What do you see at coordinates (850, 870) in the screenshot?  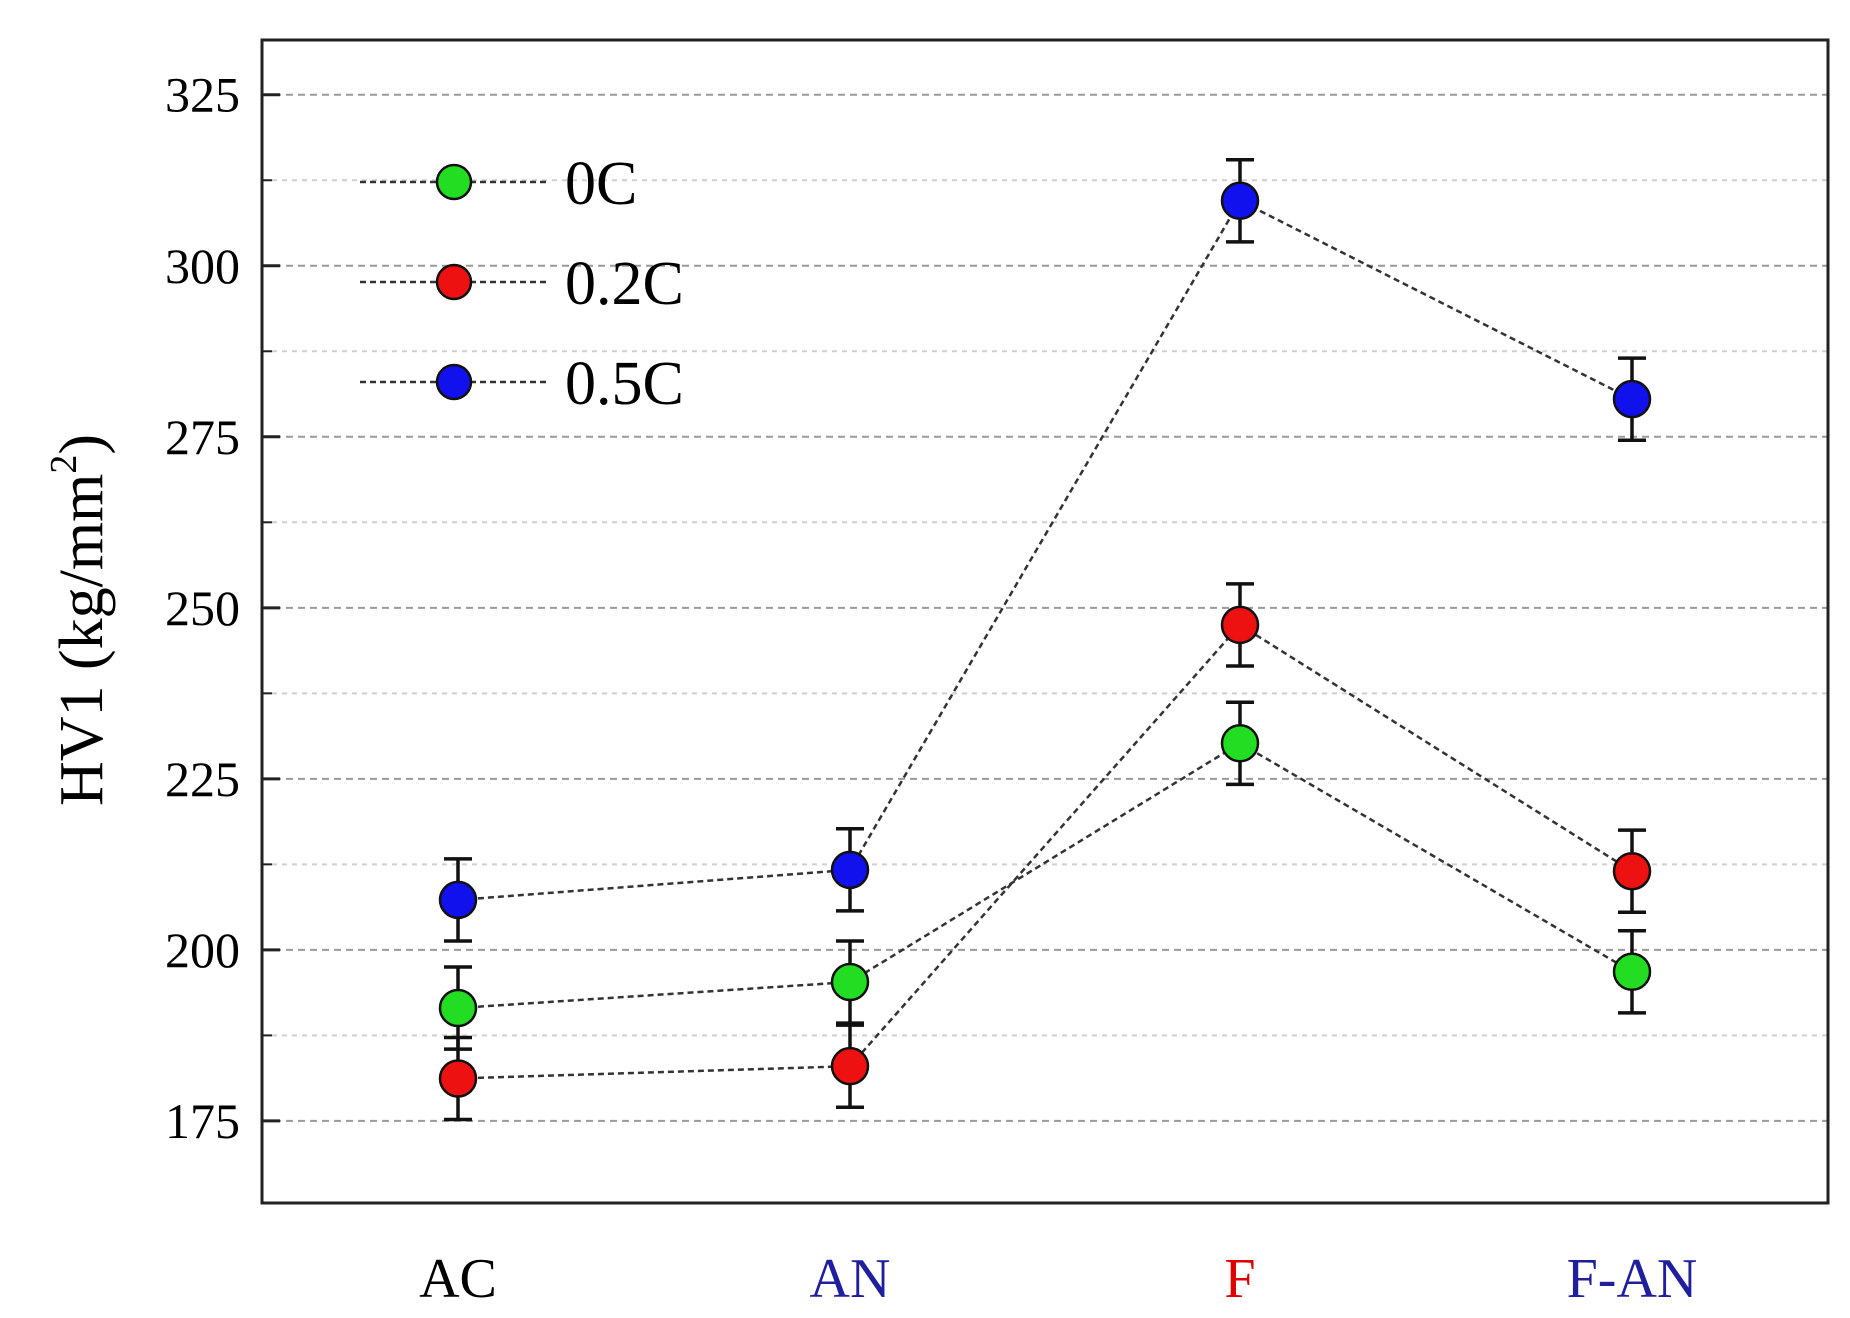 I see `data-point-0.5C-an` at bounding box center [850, 870].